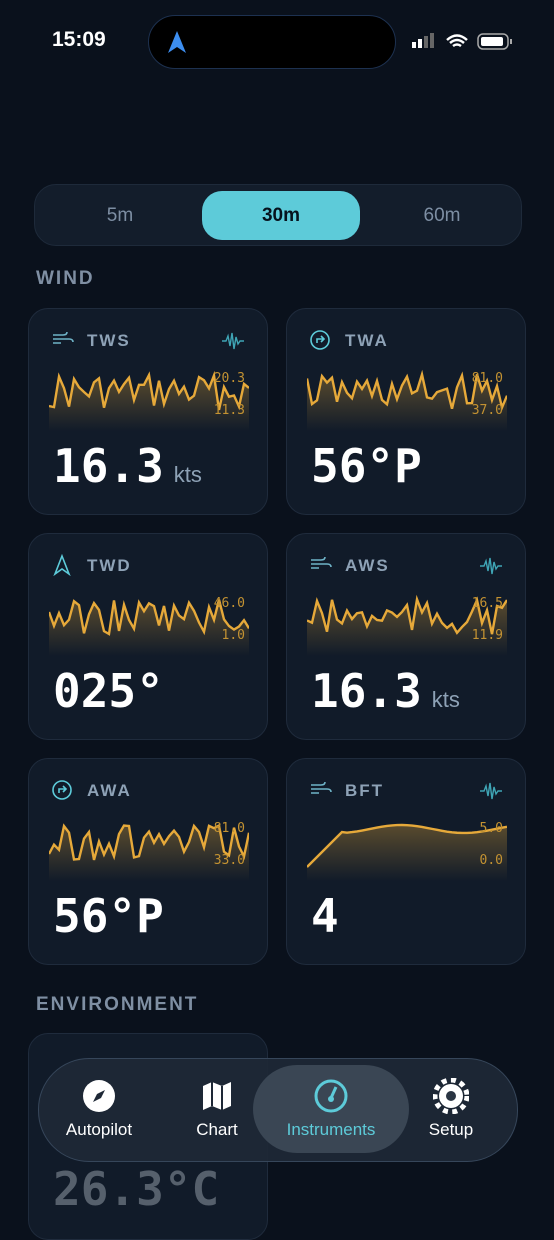  What do you see at coordinates (462, 41) in the screenshot?
I see `status-icons` at bounding box center [462, 41].